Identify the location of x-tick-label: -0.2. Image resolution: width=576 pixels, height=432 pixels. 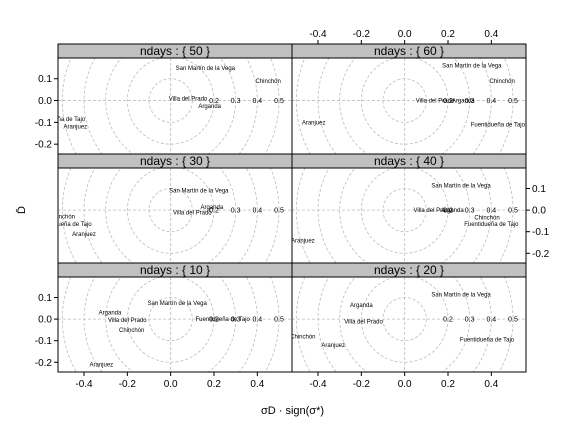
(362, 384).